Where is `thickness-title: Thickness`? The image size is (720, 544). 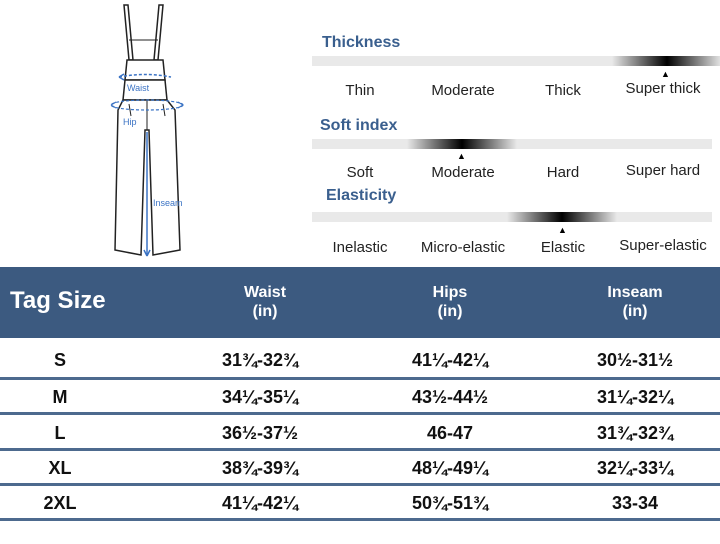
thickness-title: Thickness is located at coordinates (361, 42).